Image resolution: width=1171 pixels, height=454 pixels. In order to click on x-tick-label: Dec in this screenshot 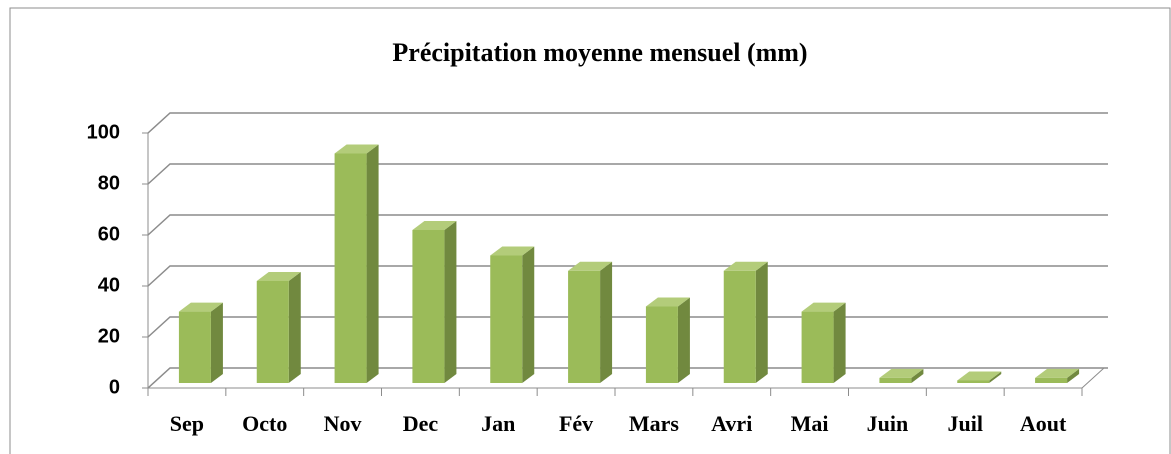, I will do `click(421, 423)`.